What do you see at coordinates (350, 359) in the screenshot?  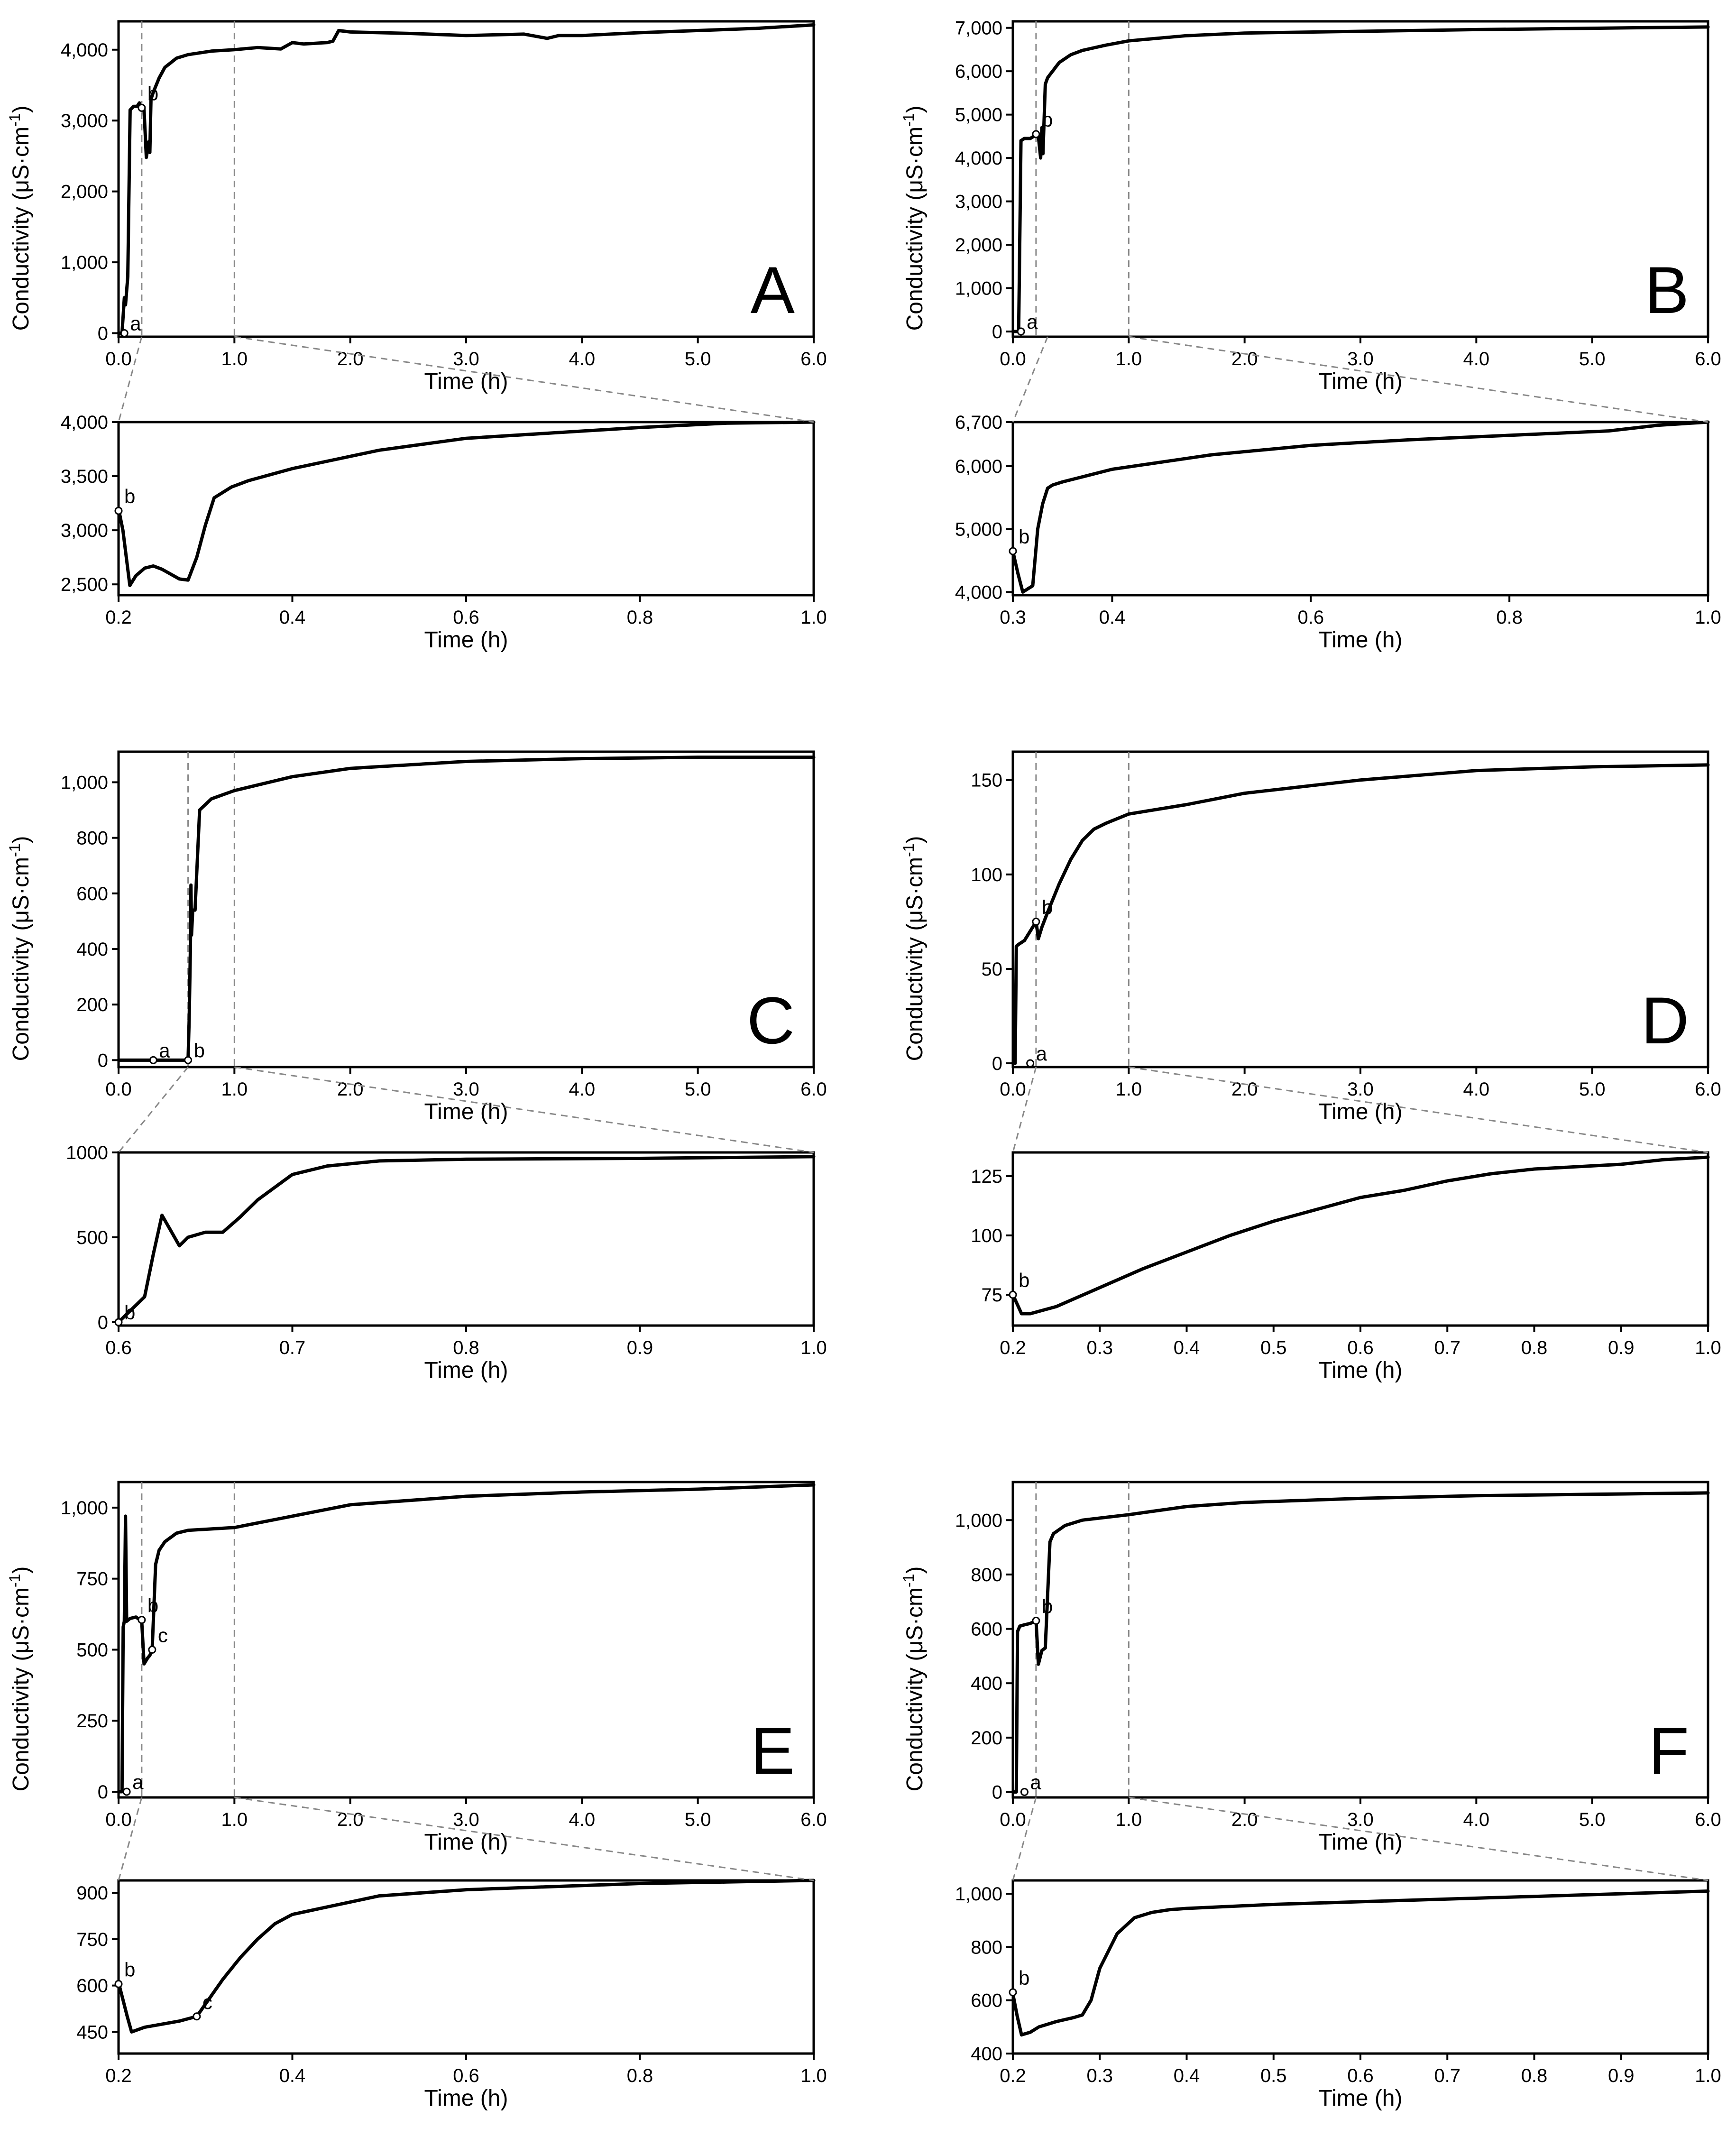 I see `x-tick-label: 2.0` at bounding box center [350, 359].